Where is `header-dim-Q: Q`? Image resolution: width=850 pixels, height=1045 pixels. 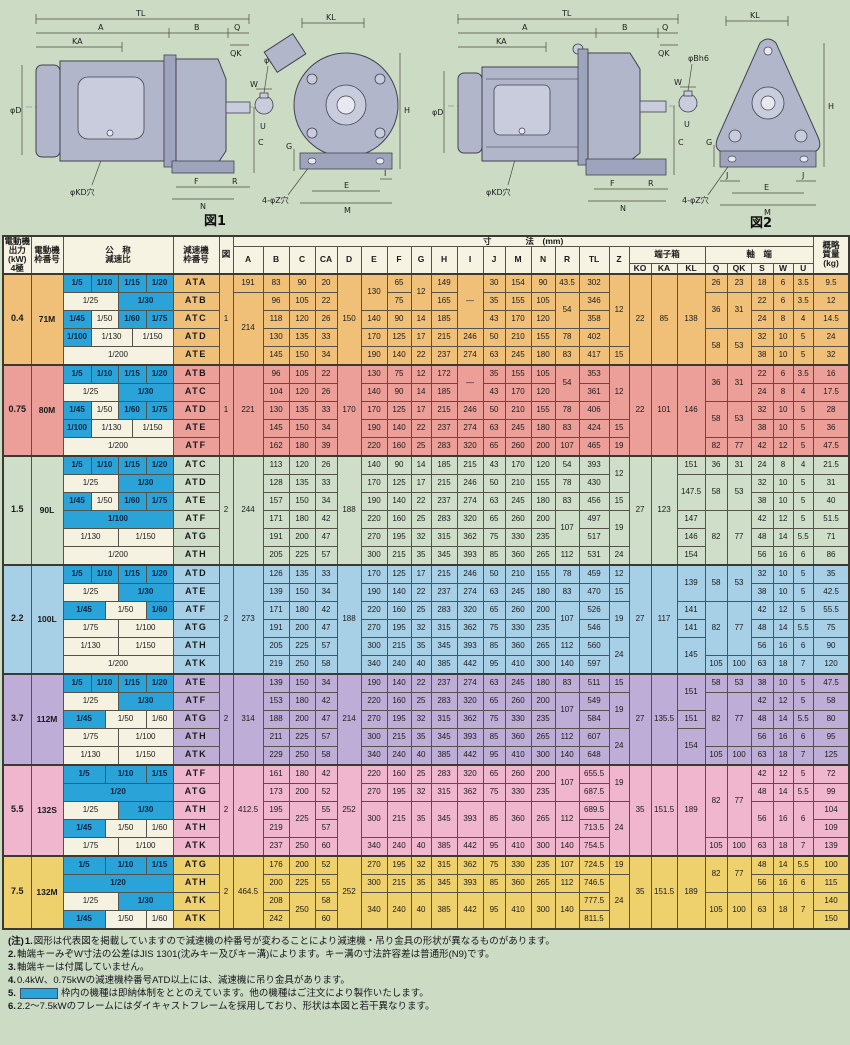
header-dim-Q: Q is located at coordinates (716, 268).